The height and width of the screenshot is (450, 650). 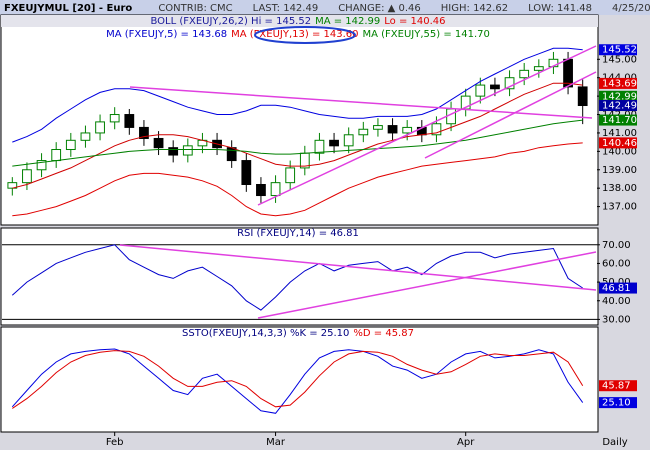 I want to click on value-box-label: 142.99, so click(x=619, y=96).